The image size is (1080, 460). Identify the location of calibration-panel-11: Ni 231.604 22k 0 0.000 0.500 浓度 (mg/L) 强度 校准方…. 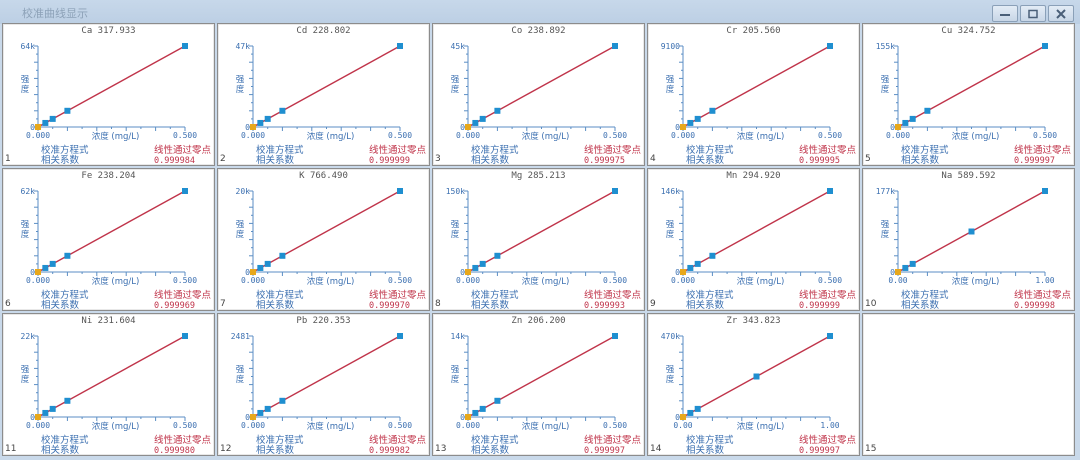
(108, 384).